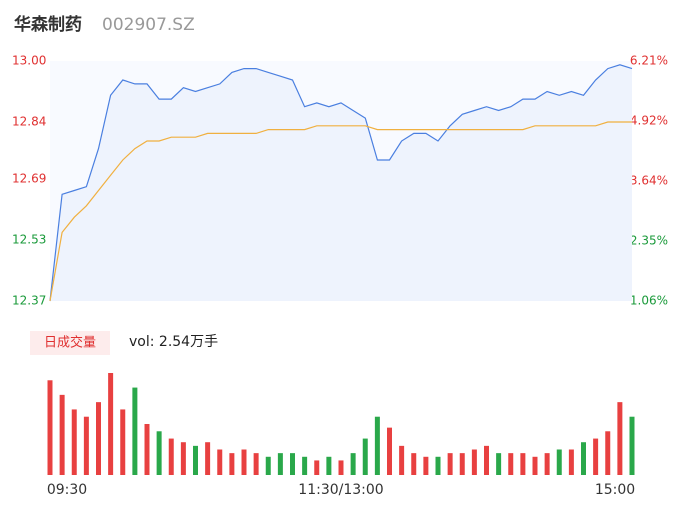 This screenshot has width=686, height=524. Describe the element at coordinates (148, 25) in the screenshot. I see `stock-code: 002907.SZ` at that location.